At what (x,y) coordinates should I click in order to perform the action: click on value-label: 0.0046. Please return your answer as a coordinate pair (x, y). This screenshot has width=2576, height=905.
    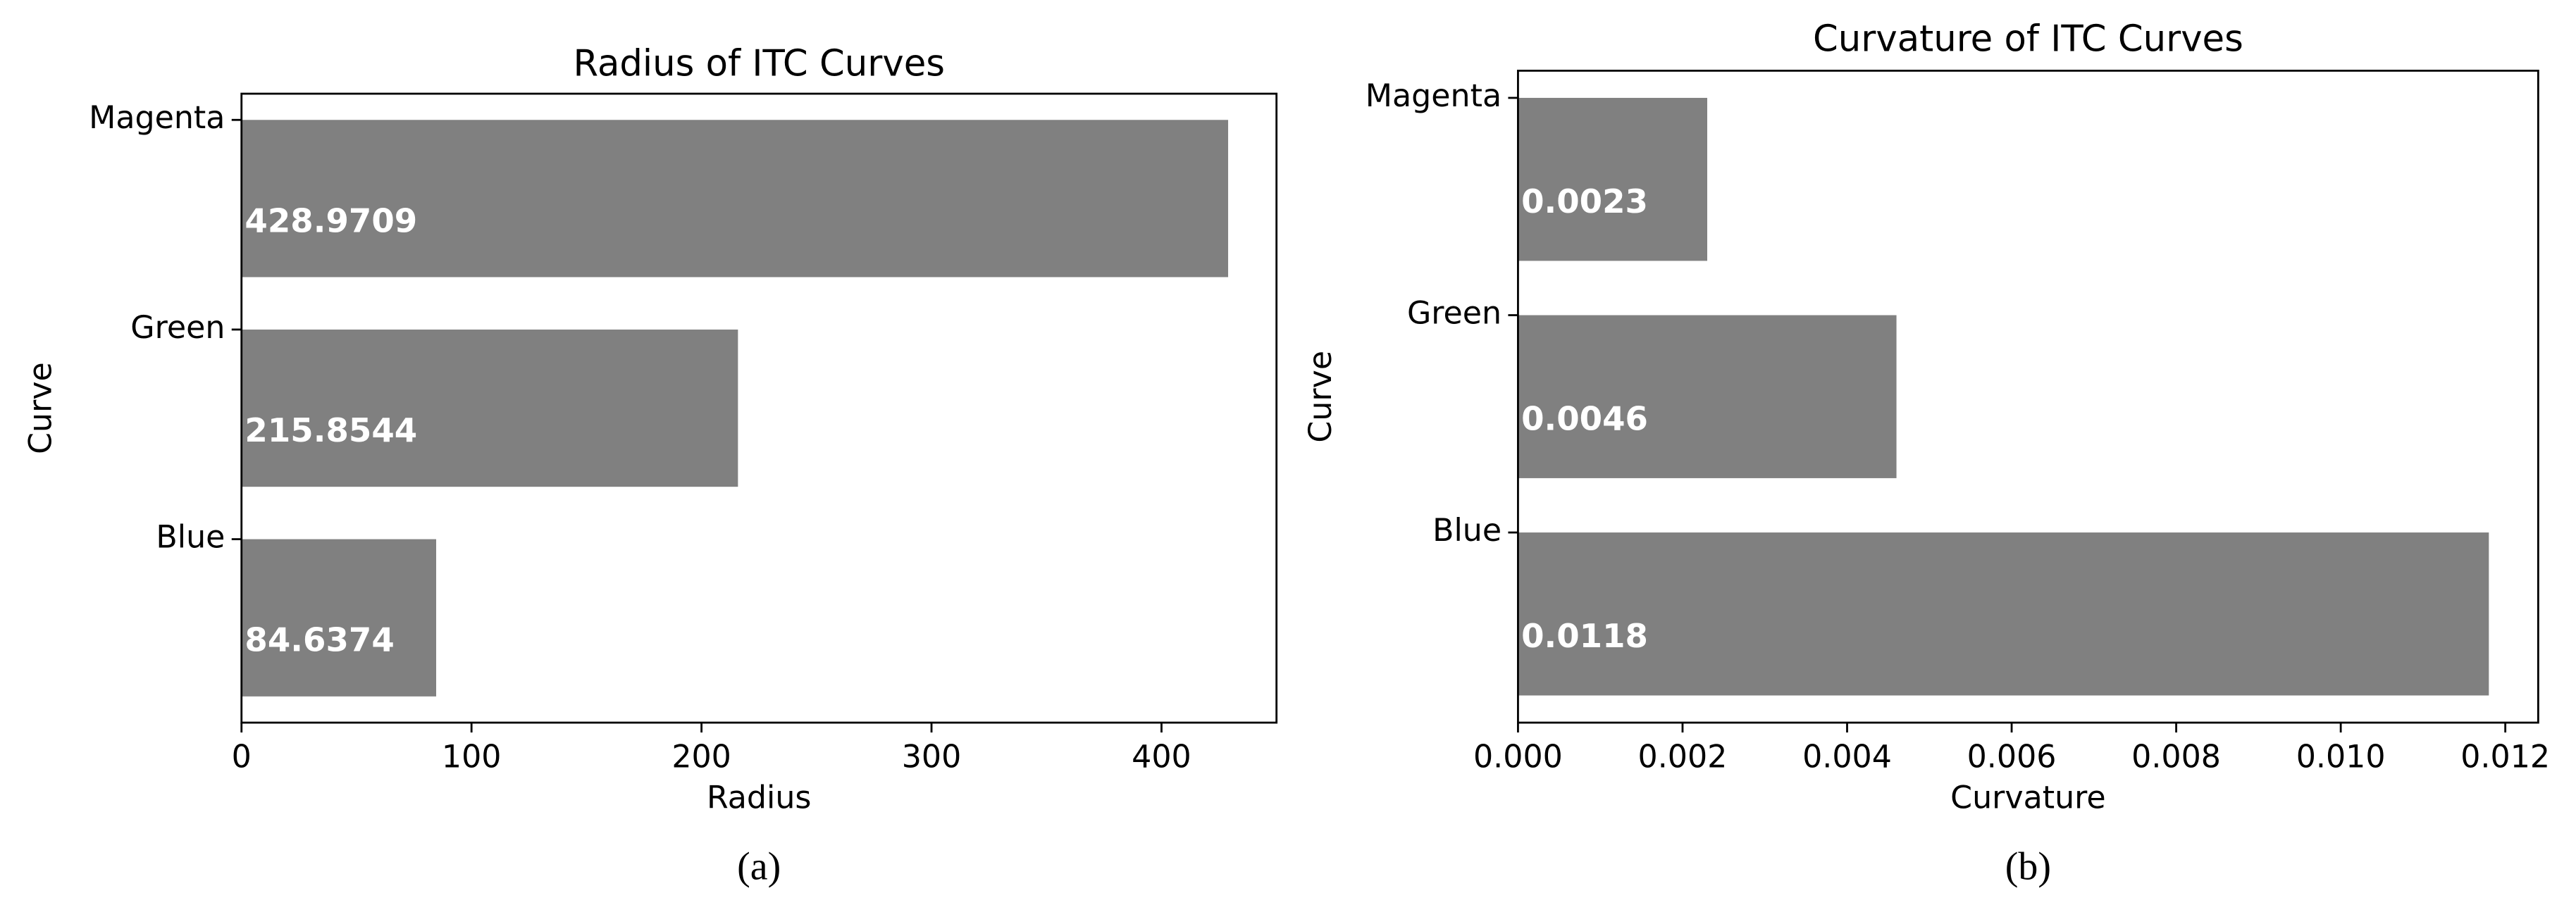
    Looking at the image, I should click on (1584, 419).